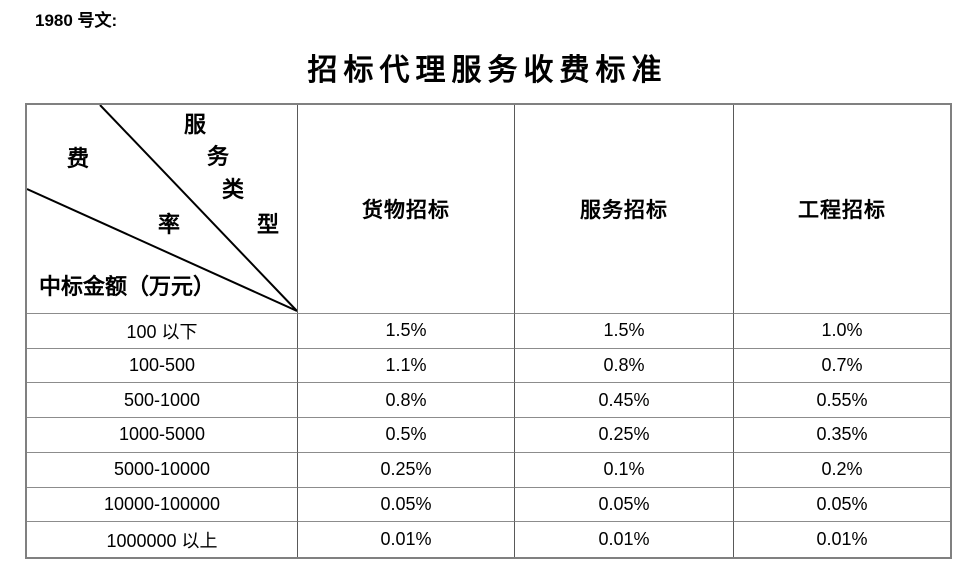 This screenshot has width=976, height=581. I want to click on amount-range-cell: 10000-100000, so click(162, 505).